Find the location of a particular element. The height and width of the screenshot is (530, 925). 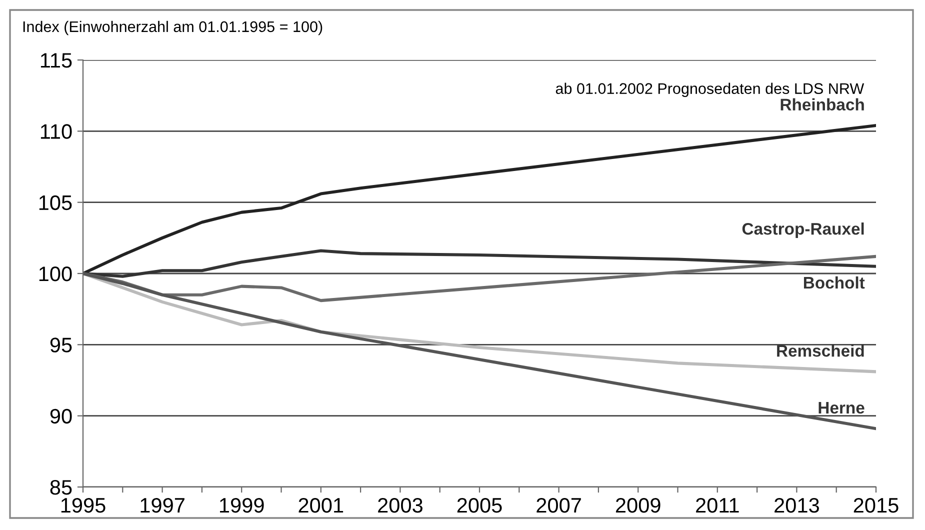

y-tick-label: 85 is located at coordinates (61, 487).